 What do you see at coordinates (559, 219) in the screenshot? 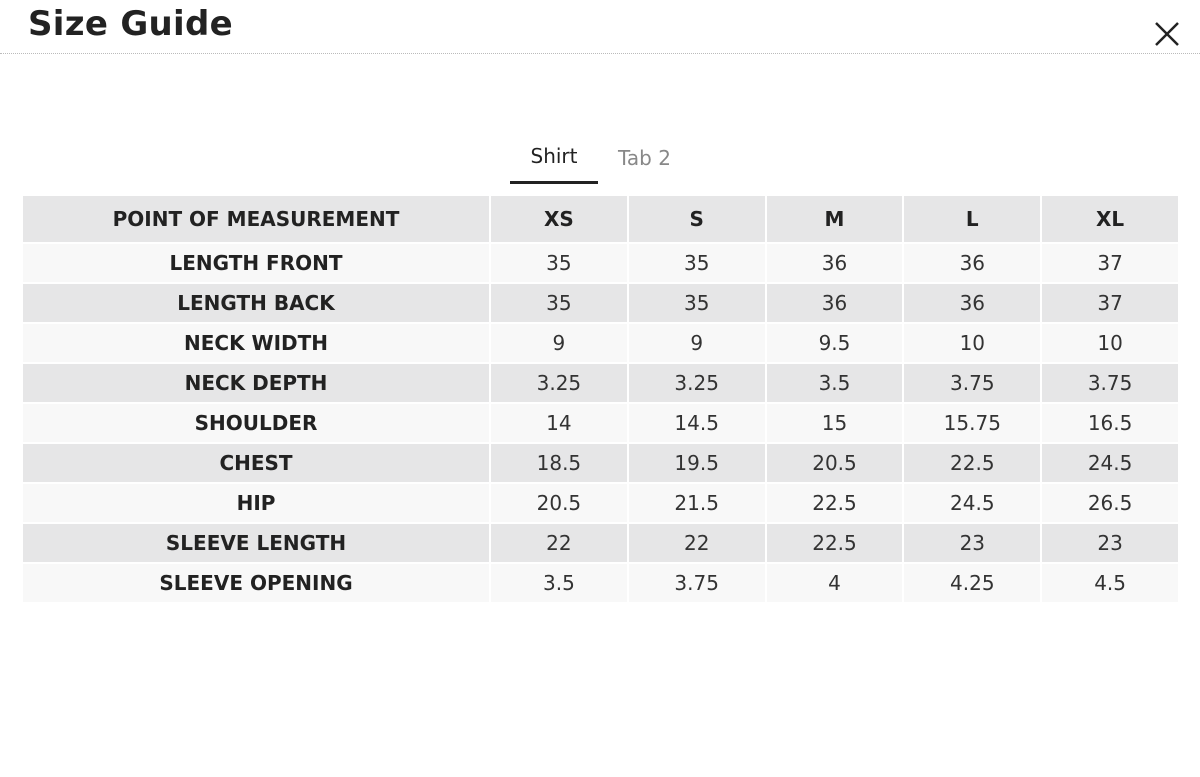
I see `column-header: XS` at bounding box center [559, 219].